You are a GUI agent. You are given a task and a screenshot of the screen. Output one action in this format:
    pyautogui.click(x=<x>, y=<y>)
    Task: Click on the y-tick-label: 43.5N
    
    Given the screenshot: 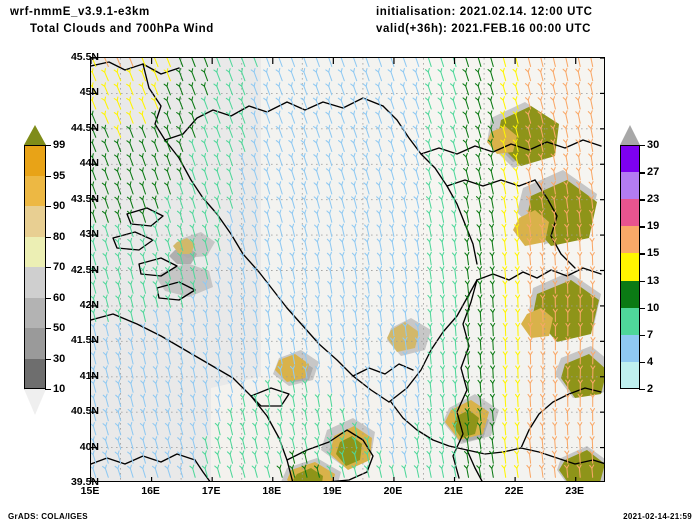 What is the action you would take?
    pyautogui.click(x=84, y=198)
    